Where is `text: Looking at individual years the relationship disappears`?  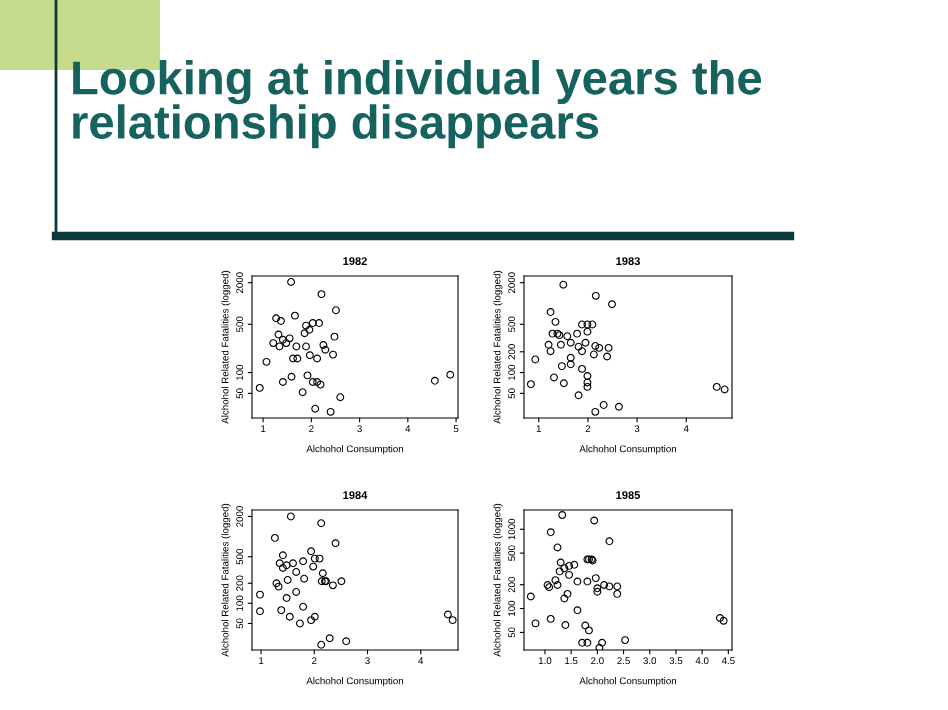 text: Looking at individual years the relationship disappears is located at coordinates (417, 104).